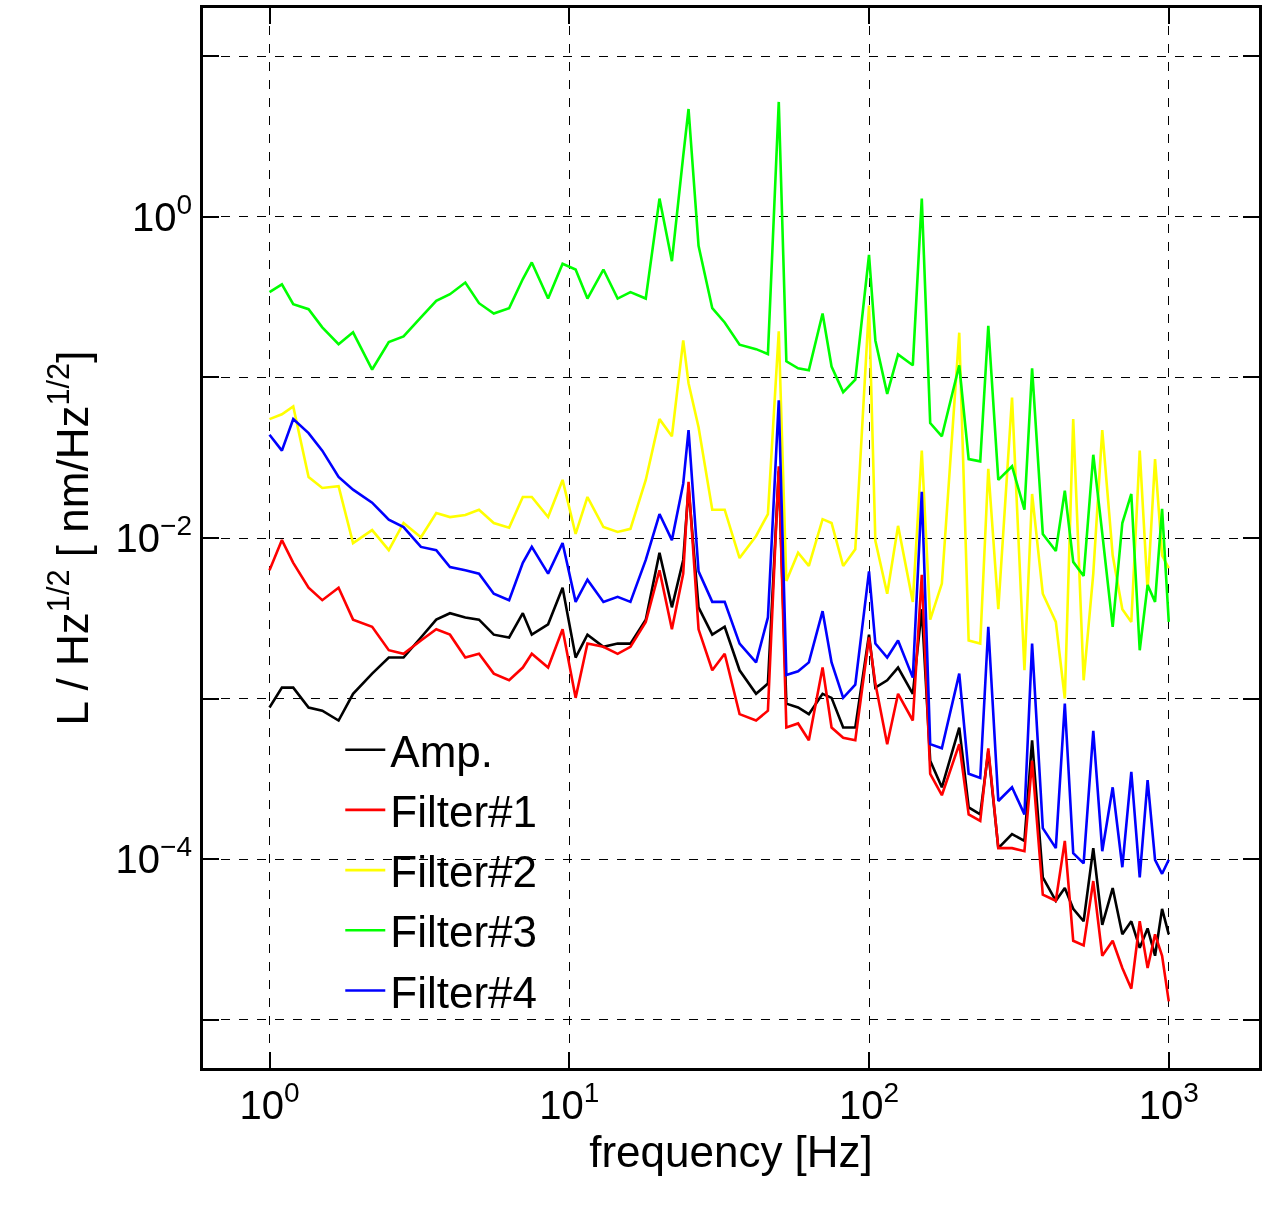 The height and width of the screenshot is (1219, 1262). I want to click on y-tick-label: 10$^{0}$, so click(161, 214).